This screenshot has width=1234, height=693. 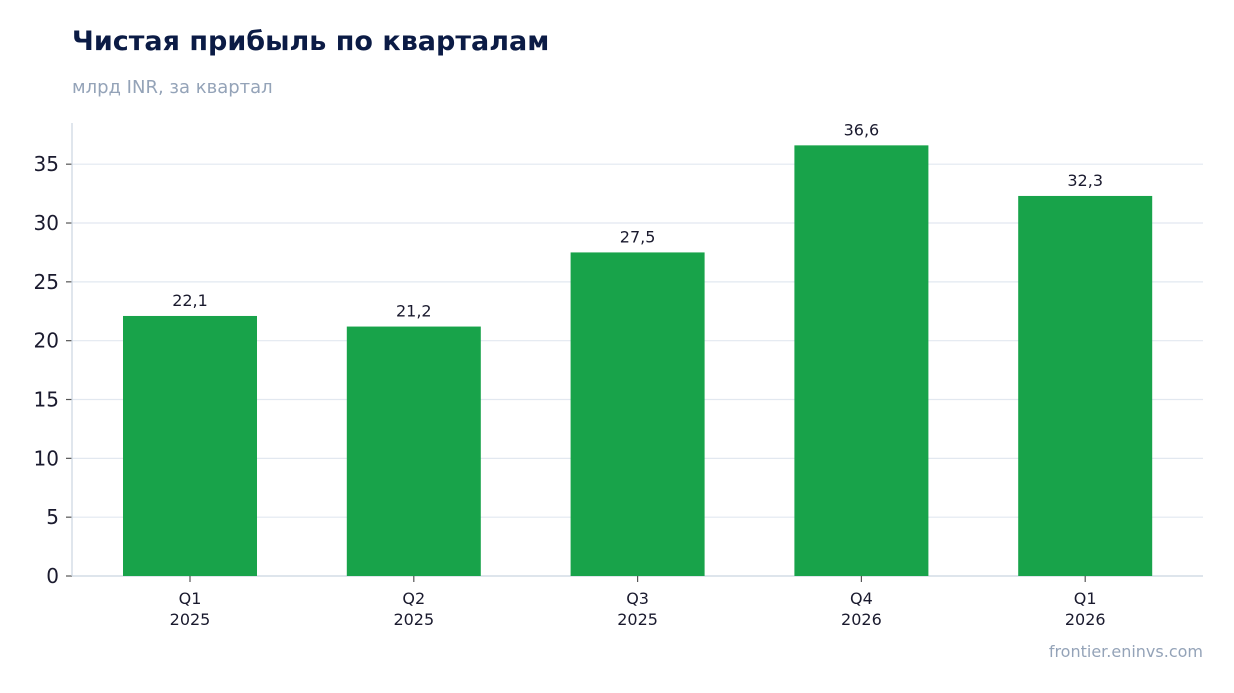 I want to click on data-label: 21,2, so click(x=414, y=311).